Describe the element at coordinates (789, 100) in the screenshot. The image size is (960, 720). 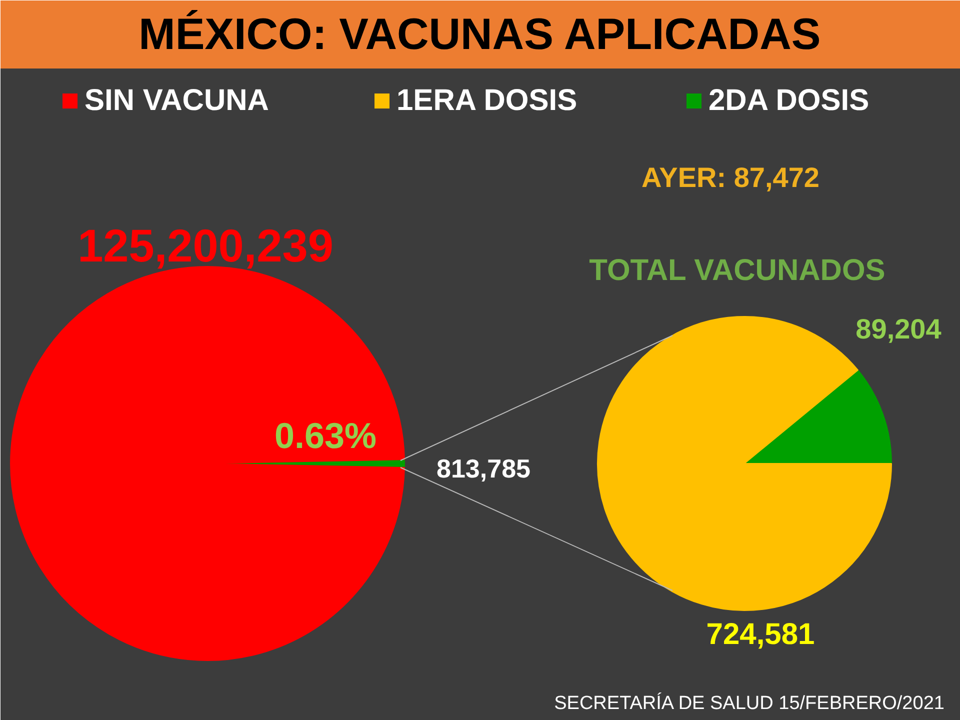
I see `legend-label: 2DA DOSIS` at that location.